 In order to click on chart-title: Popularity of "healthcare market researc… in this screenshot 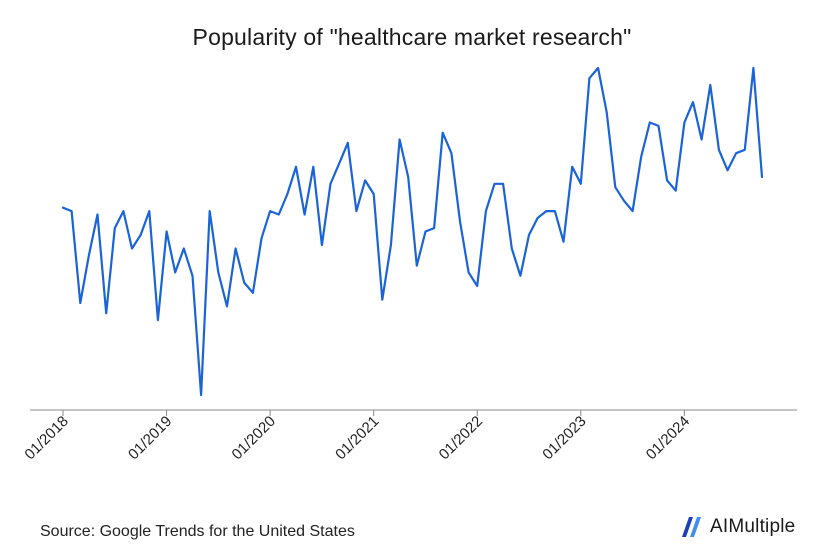, I will do `click(412, 37)`.